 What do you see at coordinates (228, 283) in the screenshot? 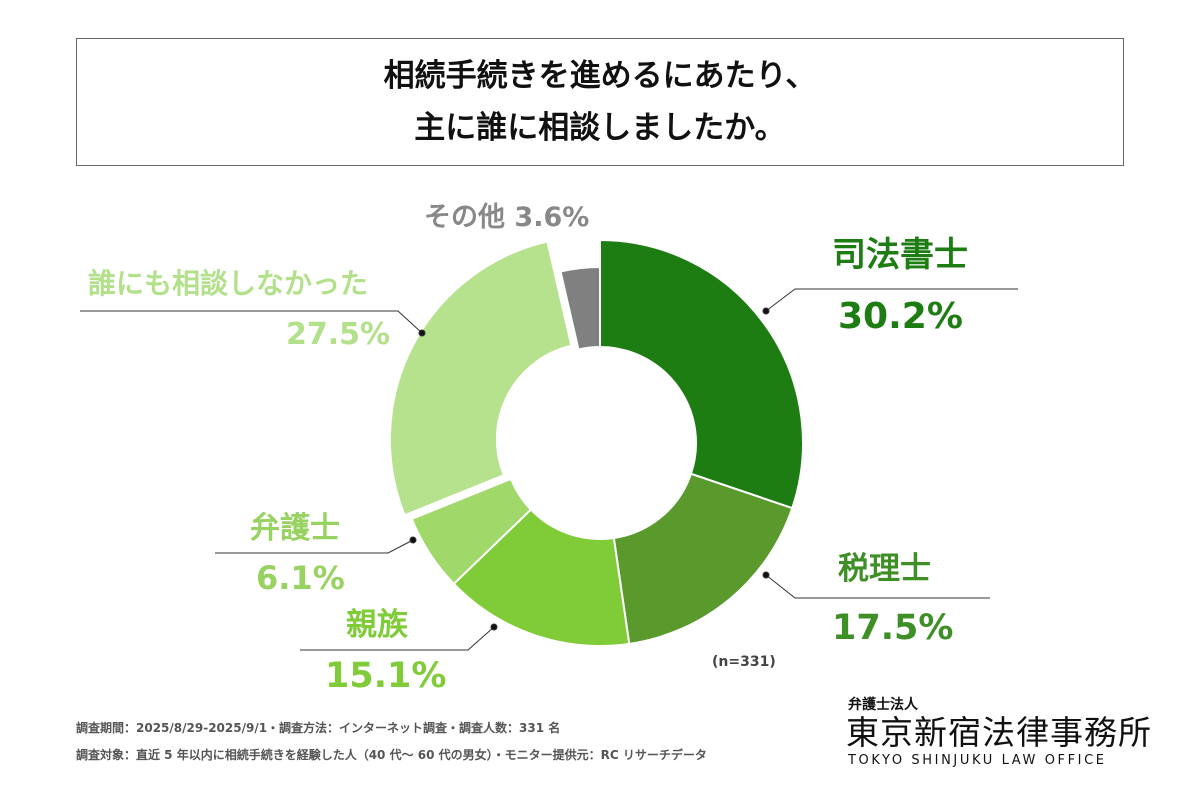
I see `label-nobody: 誰にも相談しなかった` at bounding box center [228, 283].